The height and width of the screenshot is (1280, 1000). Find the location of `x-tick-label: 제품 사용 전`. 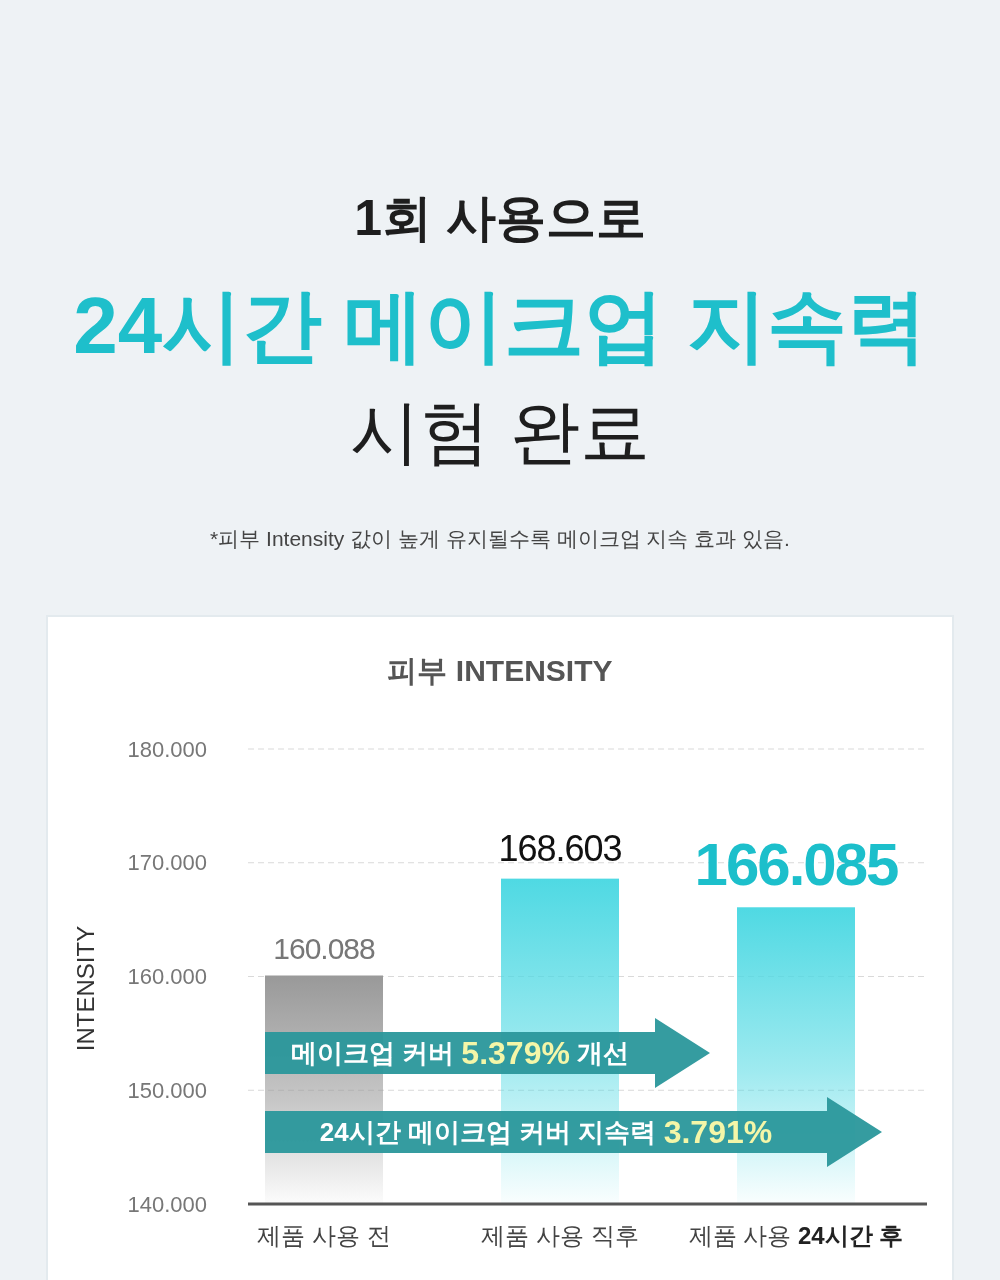

x-tick-label: 제품 사용 전 is located at coordinates (324, 1235).